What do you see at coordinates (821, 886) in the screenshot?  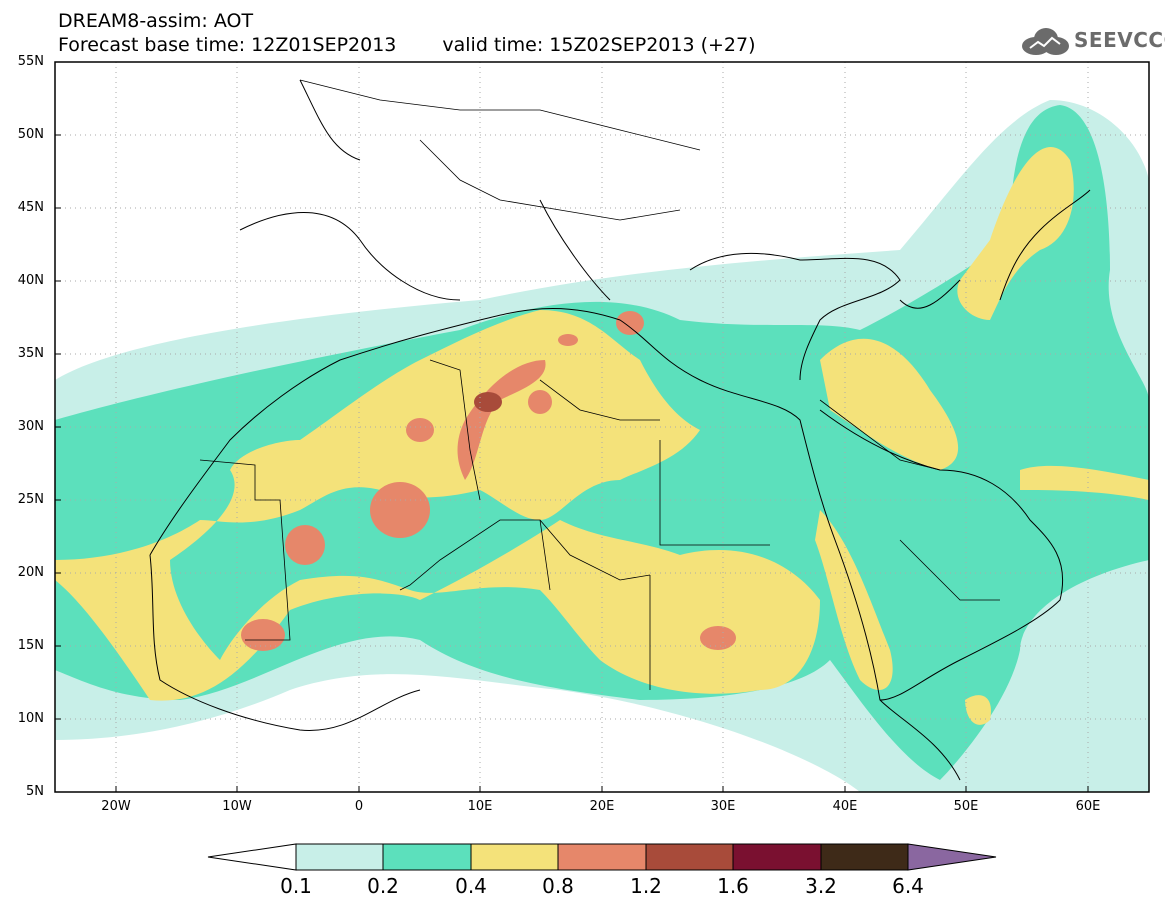 I see `colorbar-label: 3.2` at bounding box center [821, 886].